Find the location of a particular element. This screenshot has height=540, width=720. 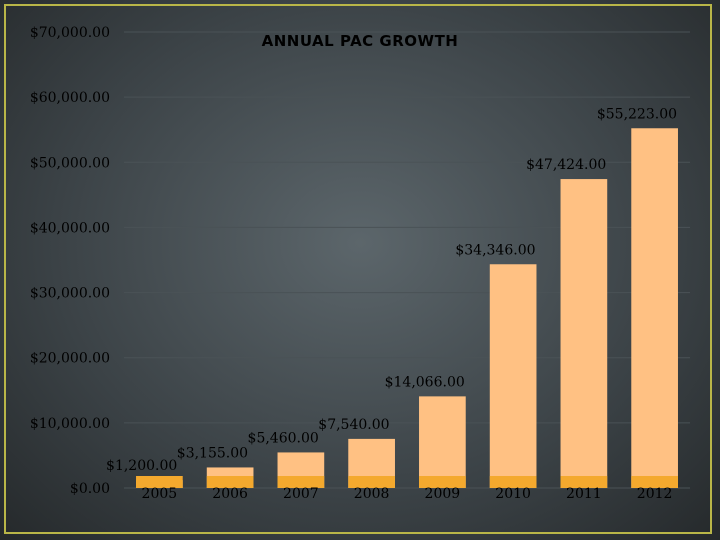

y-tick-label: $10,000.00 is located at coordinates (70, 424).